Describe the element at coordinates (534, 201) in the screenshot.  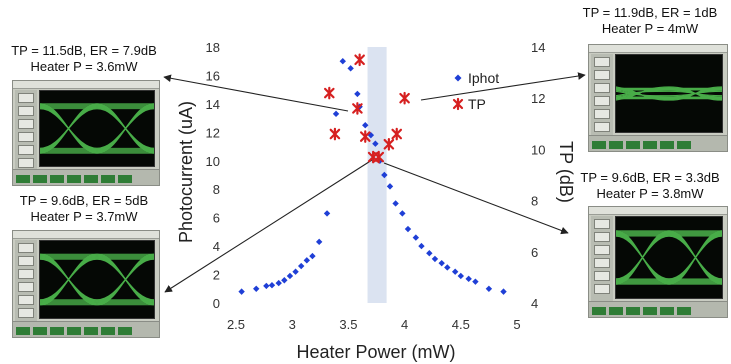
I see `y-right-tick-label: 8` at that location.